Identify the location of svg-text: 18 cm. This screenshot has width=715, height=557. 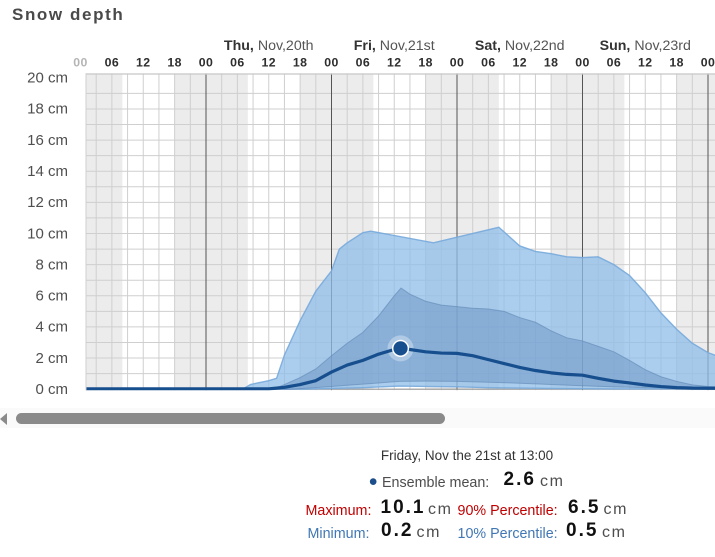
(47, 109).